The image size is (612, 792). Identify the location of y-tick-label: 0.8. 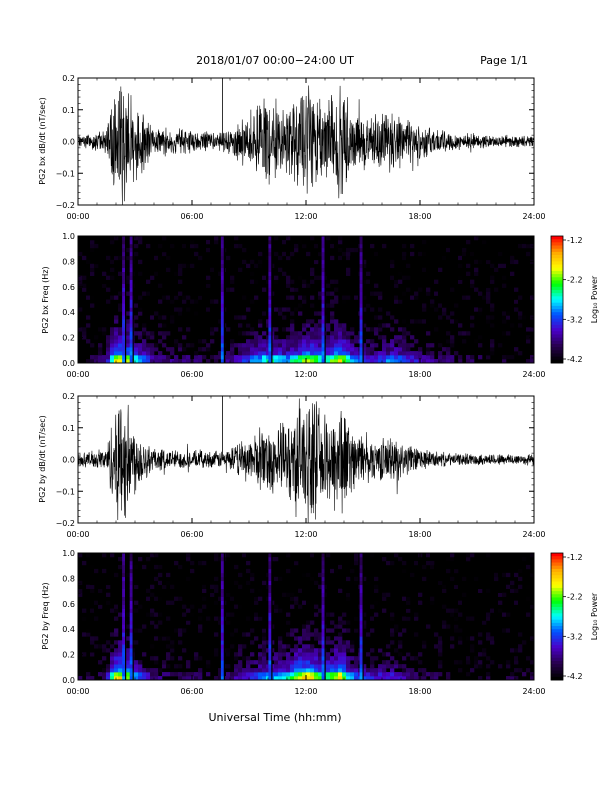
(68, 578).